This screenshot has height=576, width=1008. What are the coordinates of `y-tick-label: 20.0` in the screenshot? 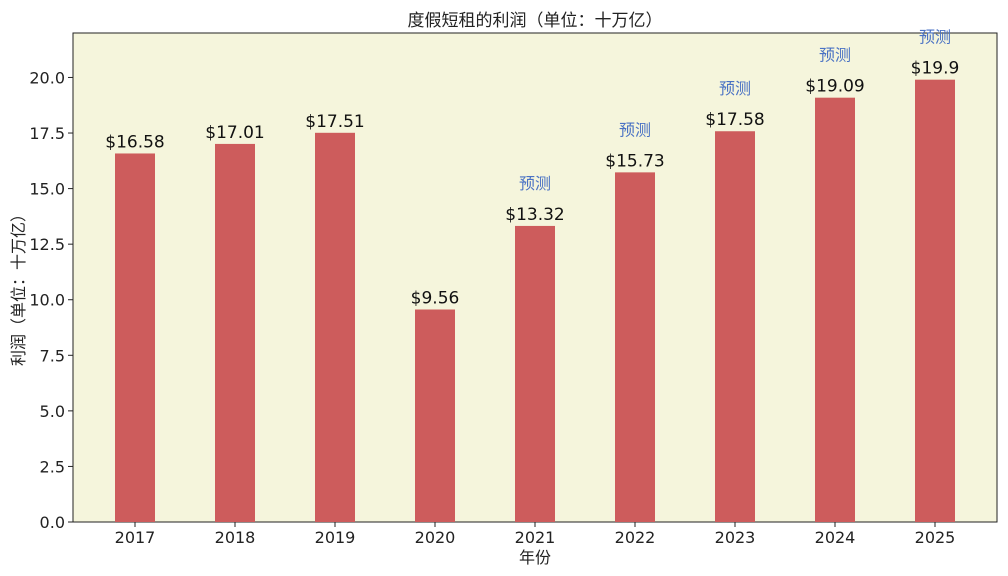 It's located at (47, 77).